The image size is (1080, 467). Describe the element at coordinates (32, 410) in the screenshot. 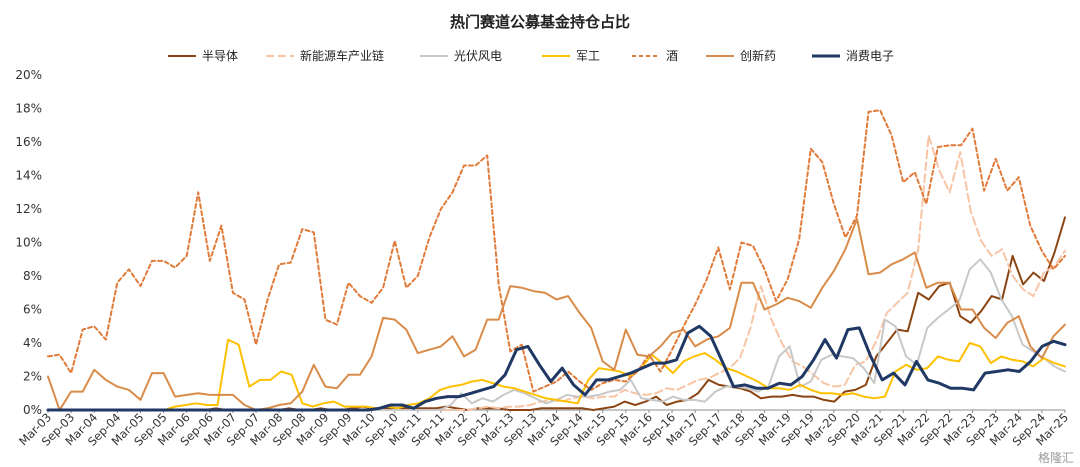

I see `y-tick-label: 0%` at that location.